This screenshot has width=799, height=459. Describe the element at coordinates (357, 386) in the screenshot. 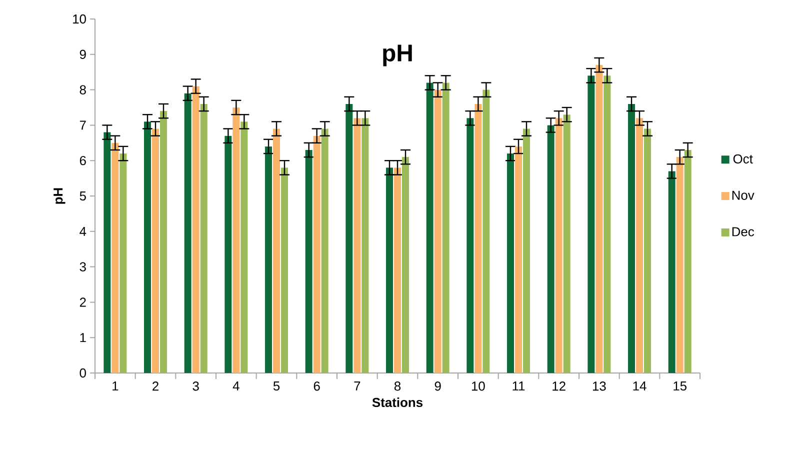

I see `x-tick-label: 7` at that location.